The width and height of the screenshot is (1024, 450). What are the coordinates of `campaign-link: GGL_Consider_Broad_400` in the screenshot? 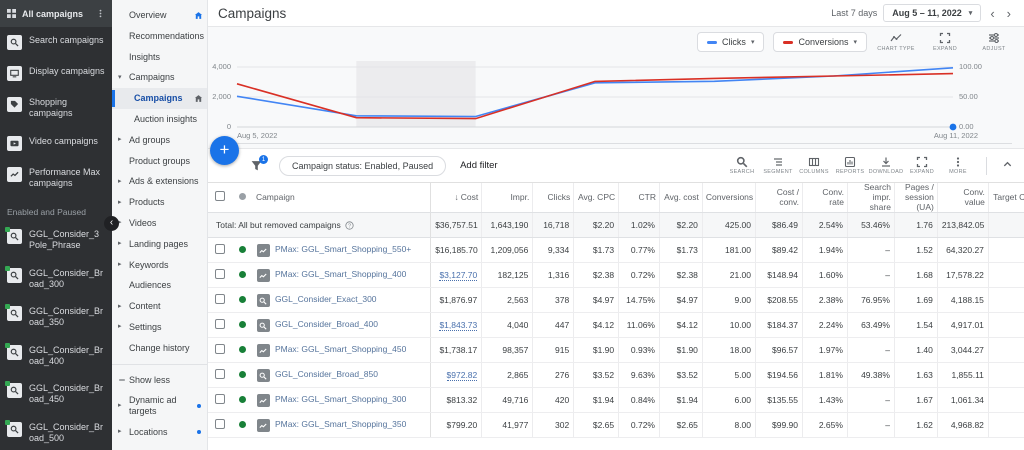 It's located at (326, 323).